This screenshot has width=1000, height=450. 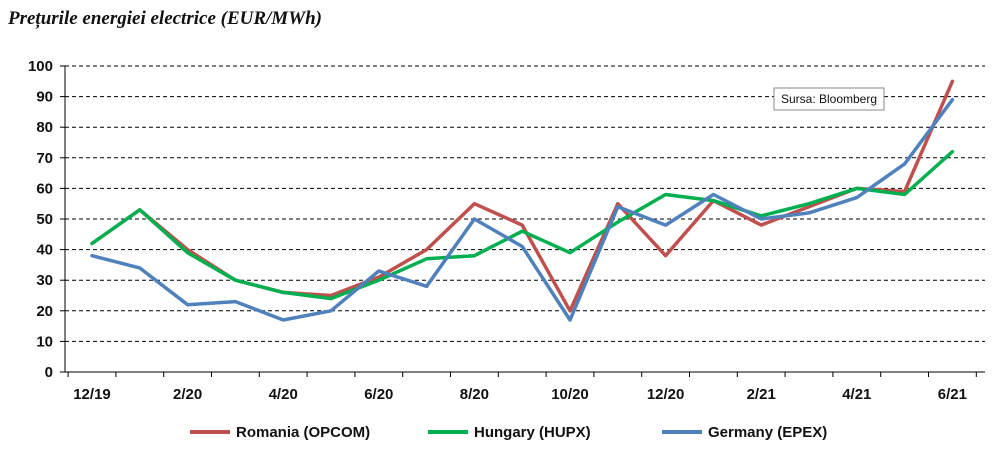 I want to click on legend-label: Germany (EPEX), so click(x=767, y=432).